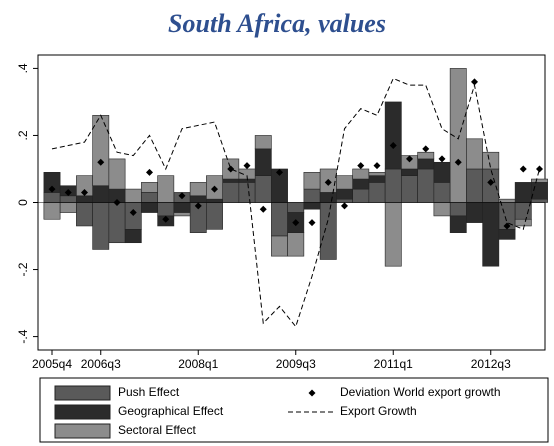  Describe the element at coordinates (277, 23) in the screenshot. I see `chart-title: South Africa, values` at that location.